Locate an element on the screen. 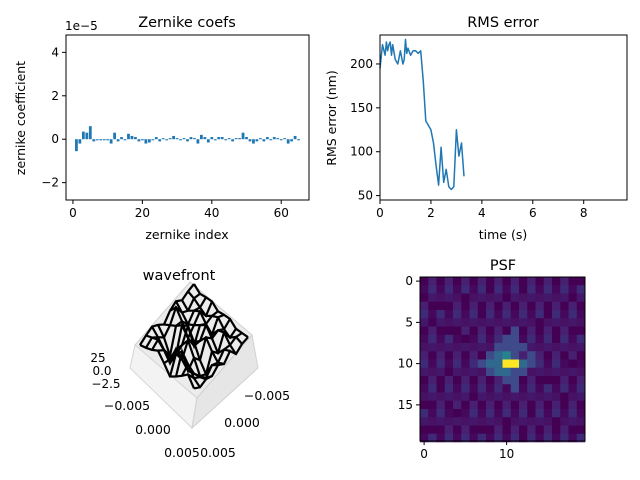  psf-heatmap-cells is located at coordinates (503, 360).